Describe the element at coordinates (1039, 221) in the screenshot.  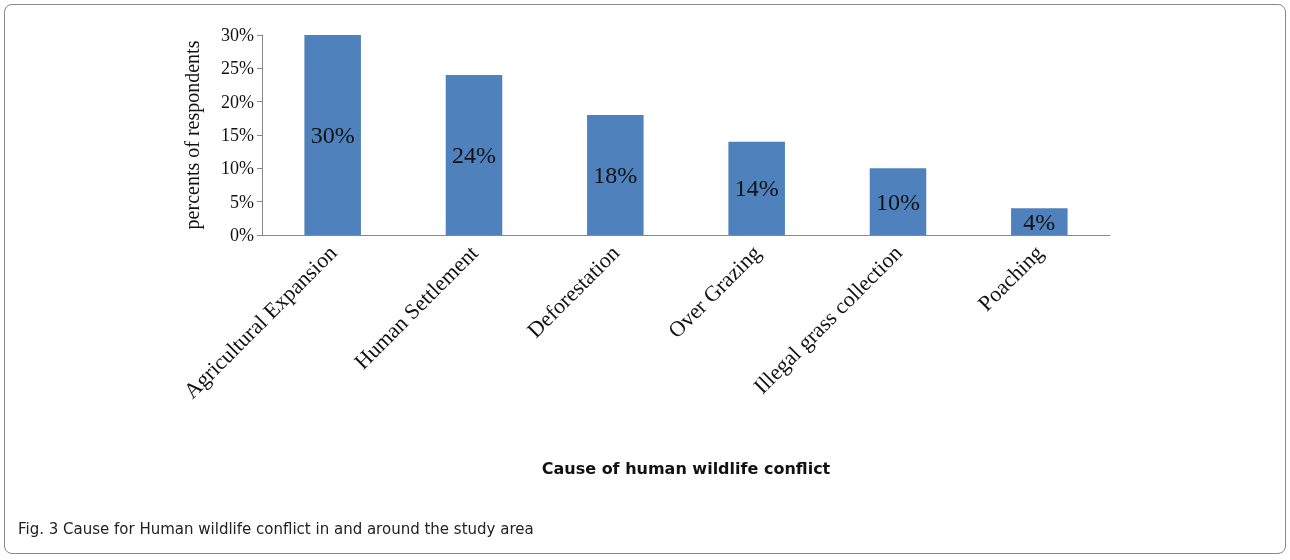
I see `data-label: 4%` at that location.